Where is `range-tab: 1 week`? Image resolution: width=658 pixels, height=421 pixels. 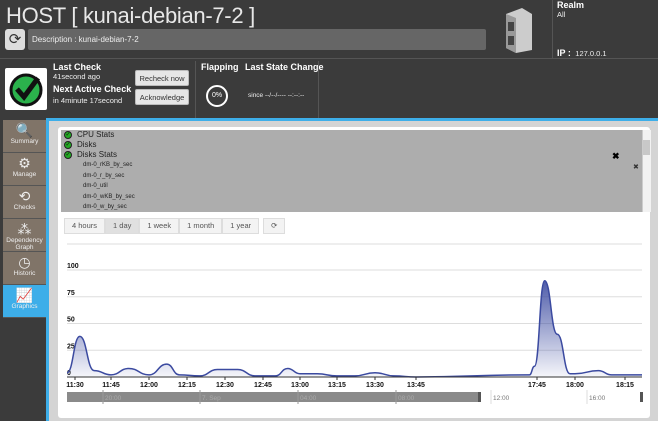 range-tab: 1 week is located at coordinates (159, 226).